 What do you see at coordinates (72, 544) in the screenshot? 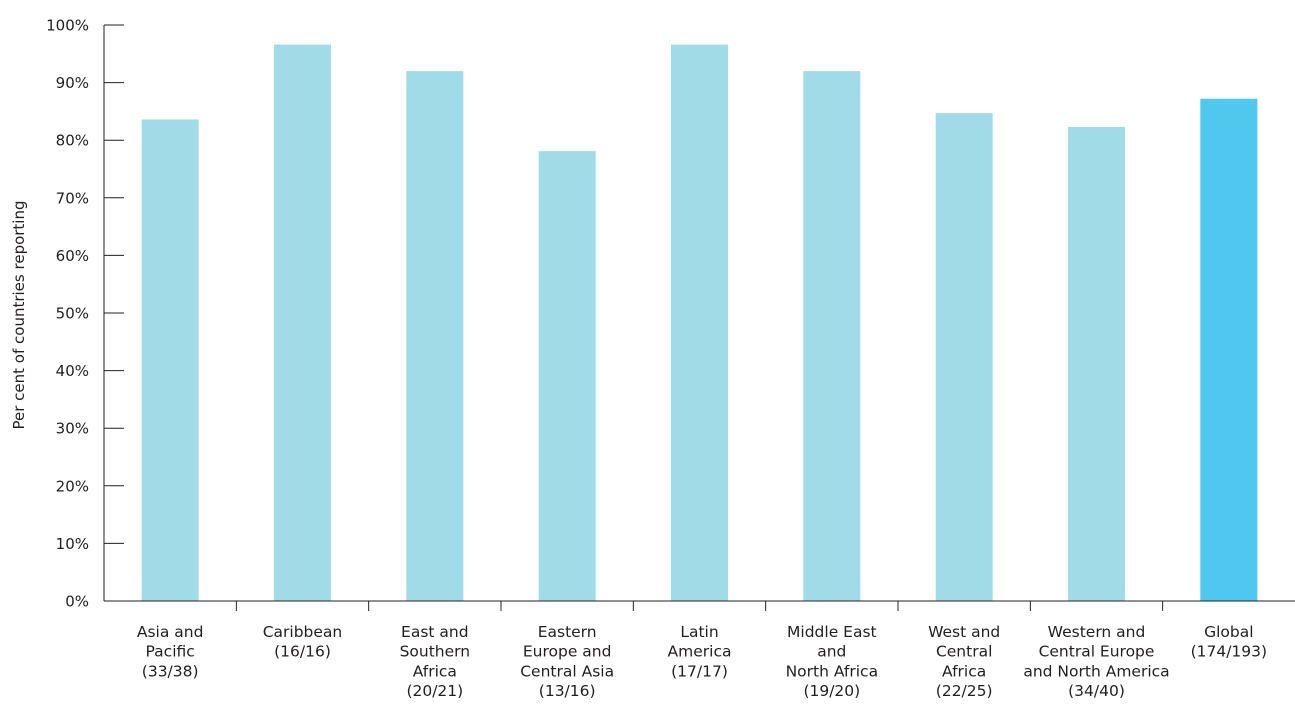
I see `y-tick-label: 10%` at bounding box center [72, 544].